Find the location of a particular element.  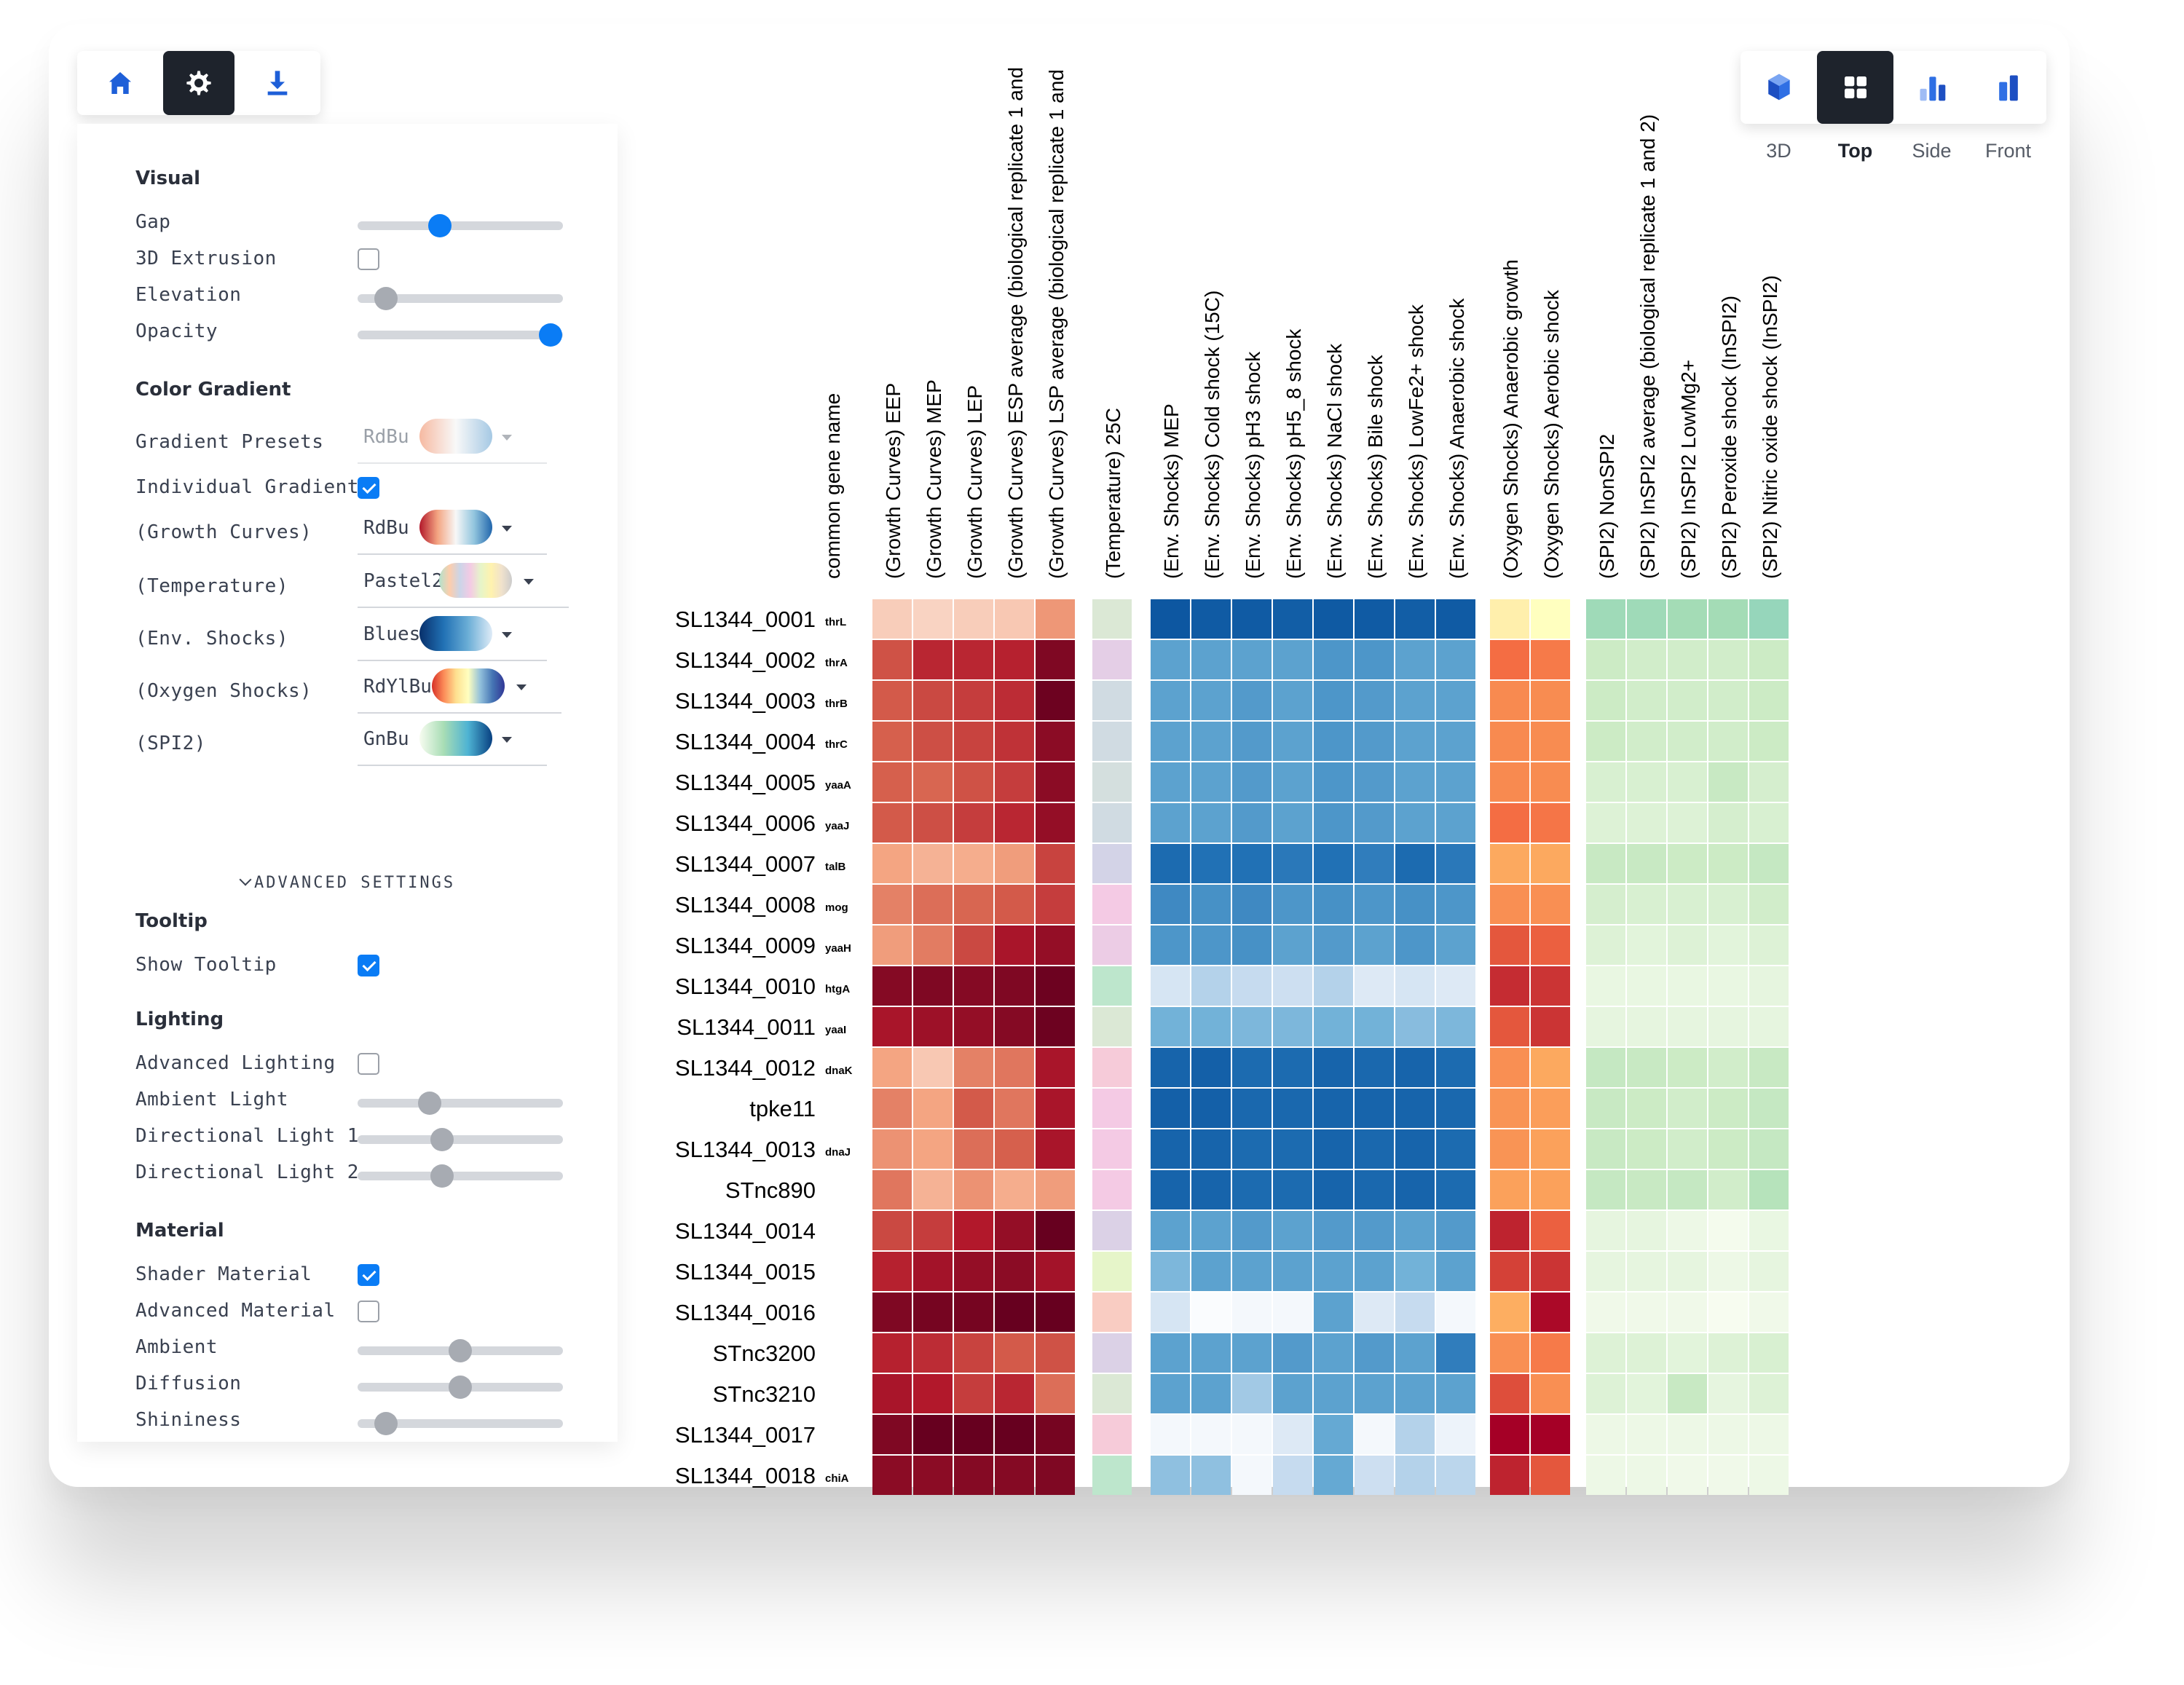

directional-light-2-slider is located at coordinates (460, 1176).